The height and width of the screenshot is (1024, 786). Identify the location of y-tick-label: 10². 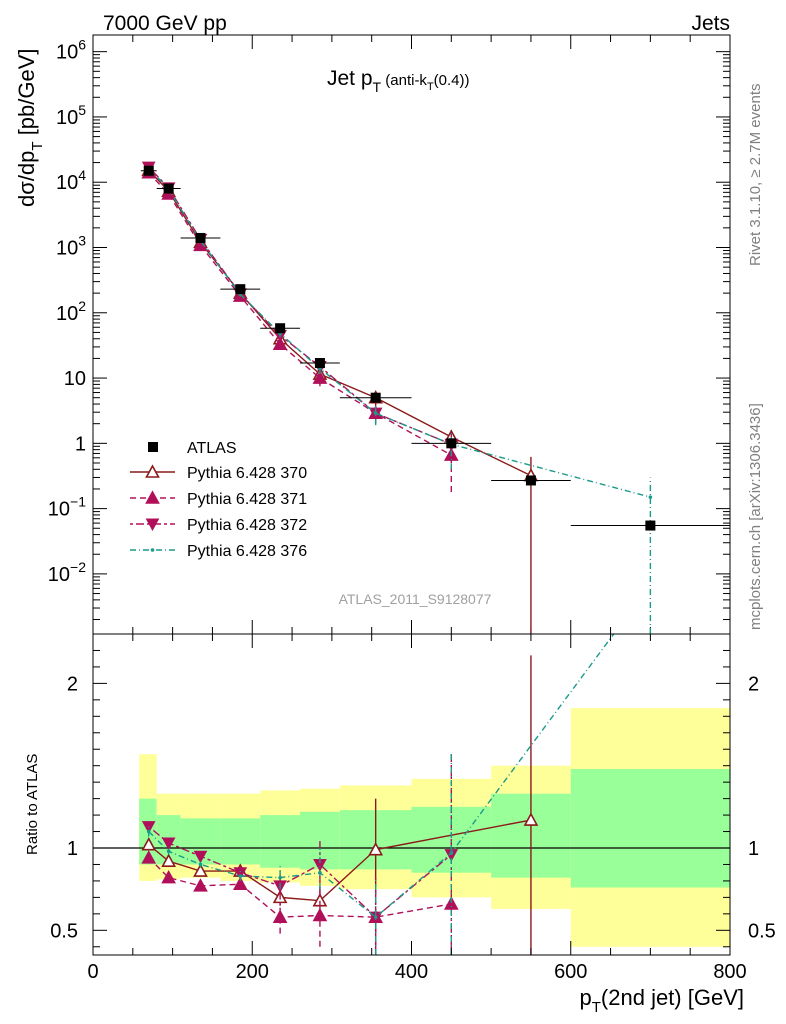
(71, 311).